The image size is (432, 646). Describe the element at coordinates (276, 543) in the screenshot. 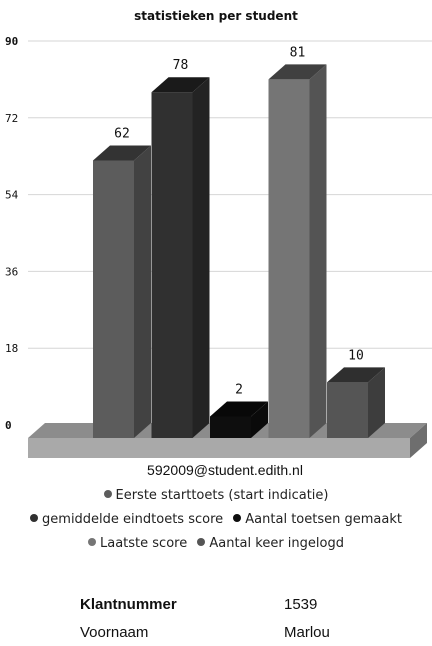

I see `legend-label: Aantal keer ingelogd` at that location.